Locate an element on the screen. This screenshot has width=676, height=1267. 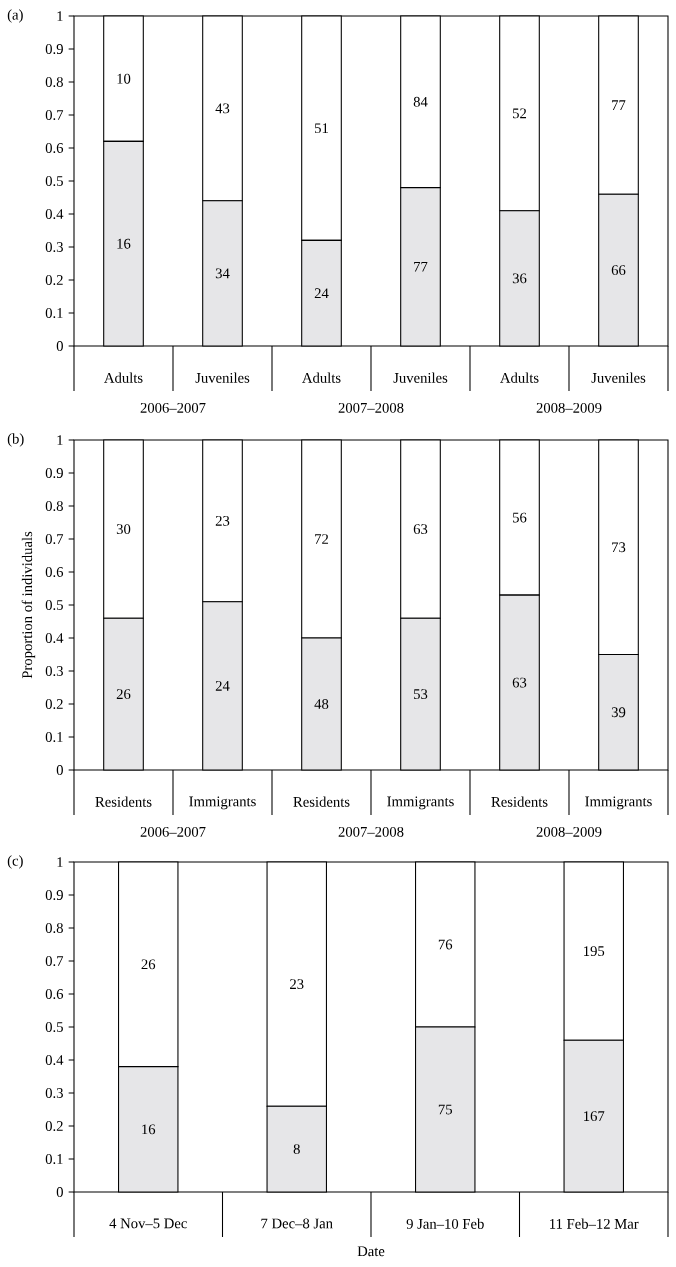
annotation: 167 is located at coordinates (594, 1116).